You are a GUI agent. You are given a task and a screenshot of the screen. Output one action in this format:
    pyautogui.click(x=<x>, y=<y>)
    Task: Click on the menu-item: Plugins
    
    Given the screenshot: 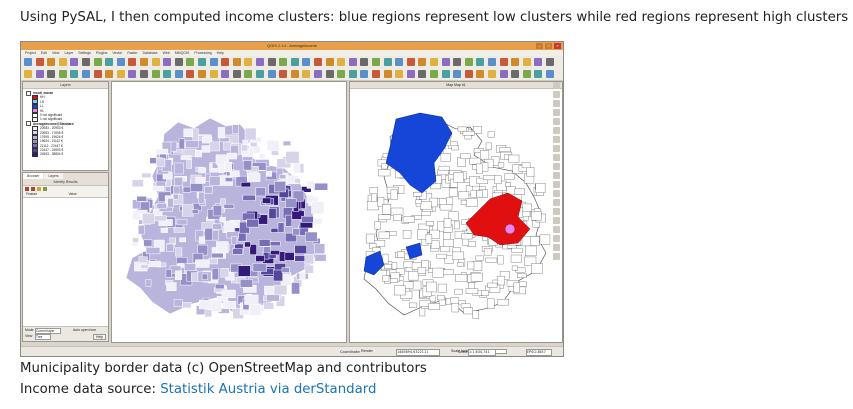 What is the action you would take?
    pyautogui.click(x=101, y=53)
    